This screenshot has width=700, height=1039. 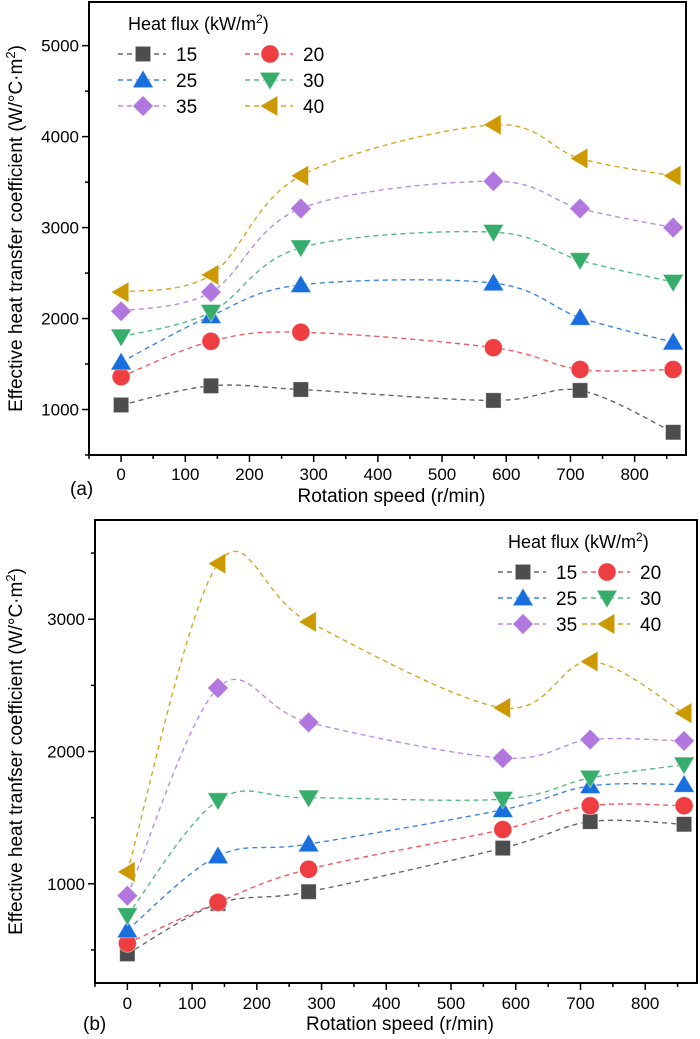 What do you see at coordinates (65, 246) in the screenshot?
I see `y-axis-ticks: 1000 2000 3000 4000 5000` at bounding box center [65, 246].